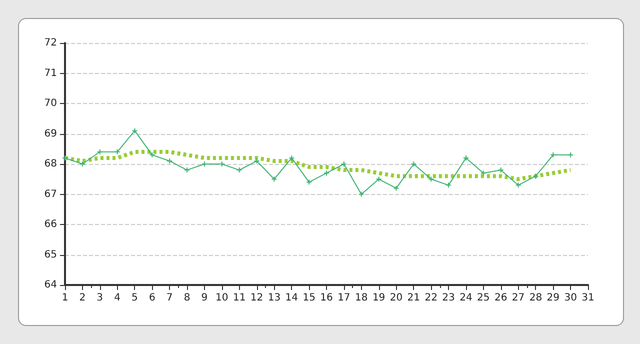  What do you see at coordinates (274, 298) in the screenshot?
I see `x-tick-label: 13` at bounding box center [274, 298].